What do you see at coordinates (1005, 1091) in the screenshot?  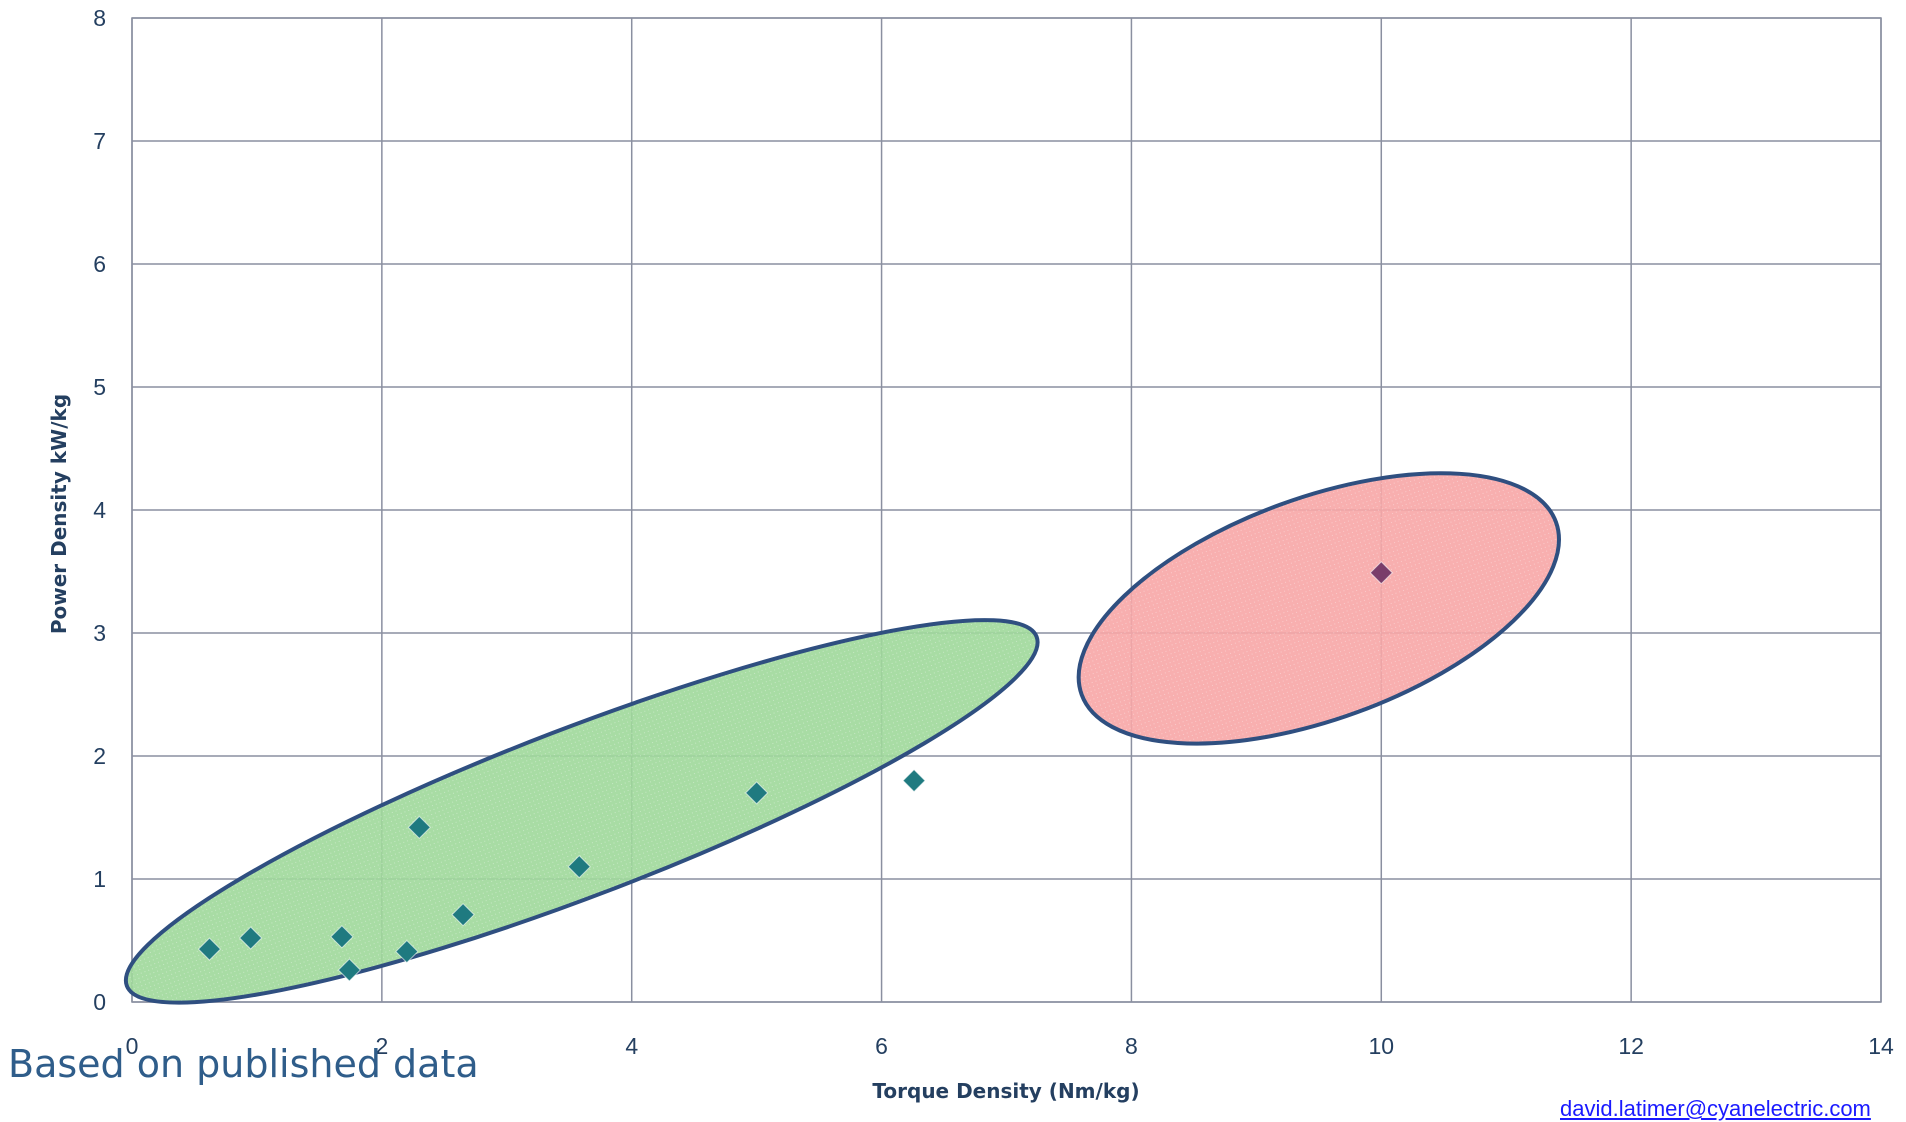 I see `x-axis-title: Torque Density (Nm/kg)` at bounding box center [1005, 1091].